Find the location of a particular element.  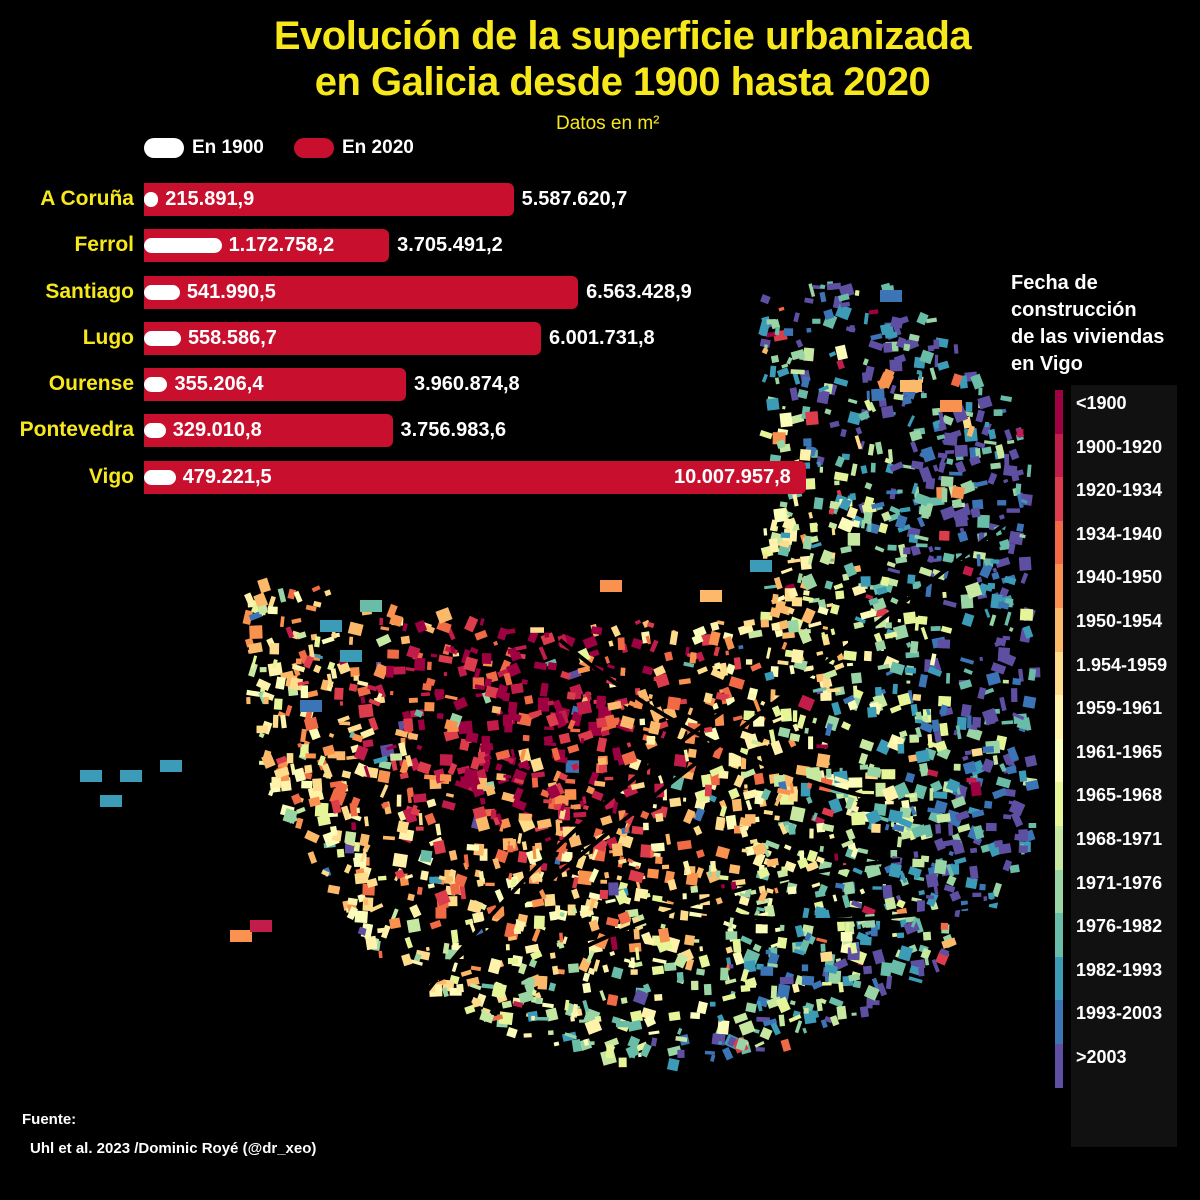

scale-label: 1.954-1959 is located at coordinates (1122, 664).